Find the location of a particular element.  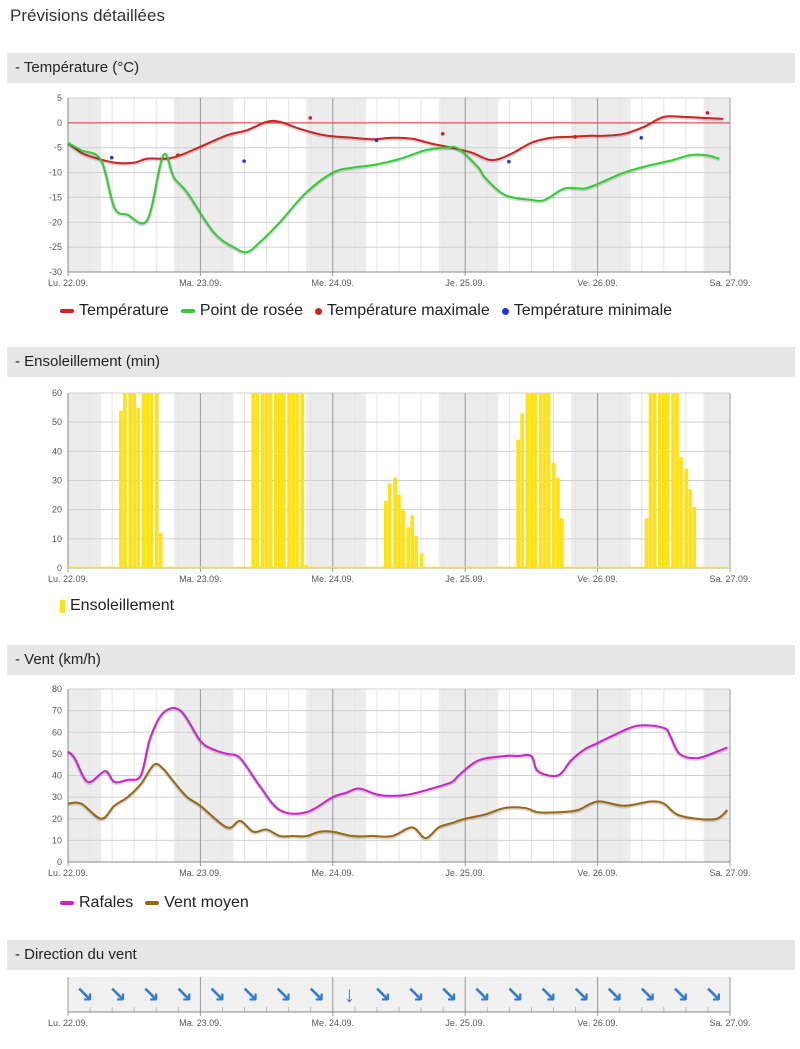

sunshine-bar-icon is located at coordinates (62, 606).